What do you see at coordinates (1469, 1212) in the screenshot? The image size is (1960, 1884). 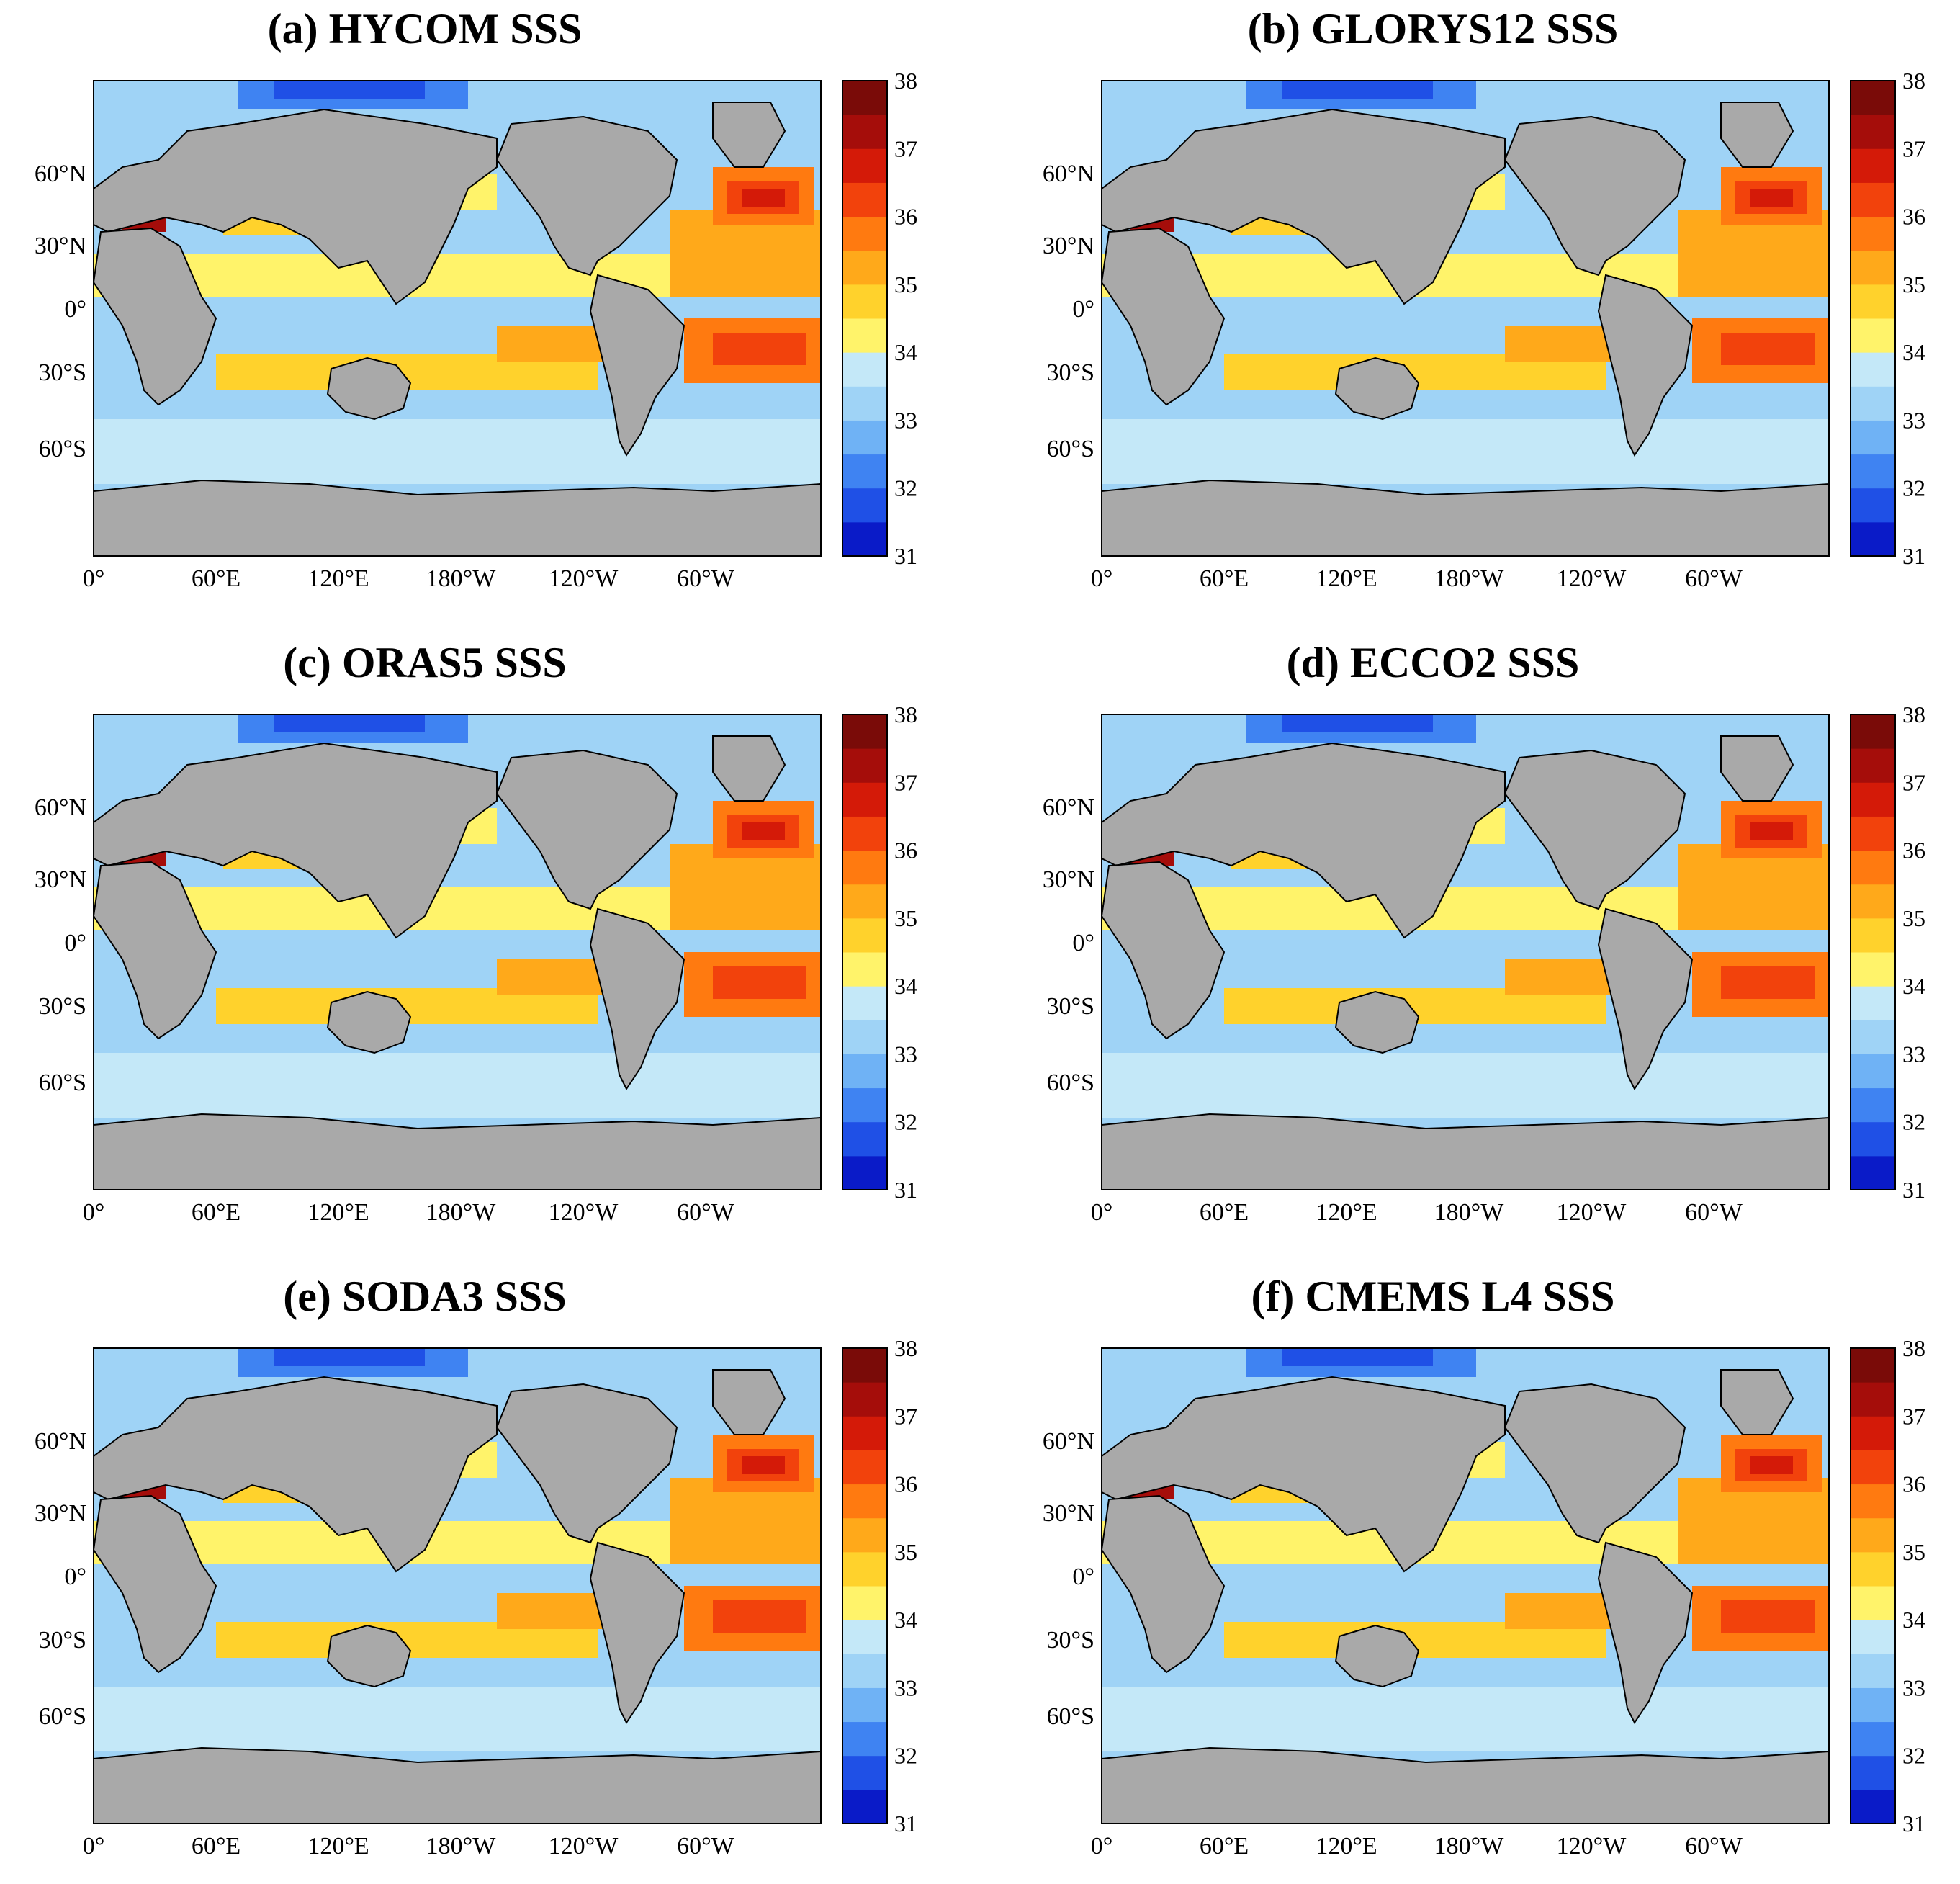 I see `longitude-label: 180°W` at bounding box center [1469, 1212].